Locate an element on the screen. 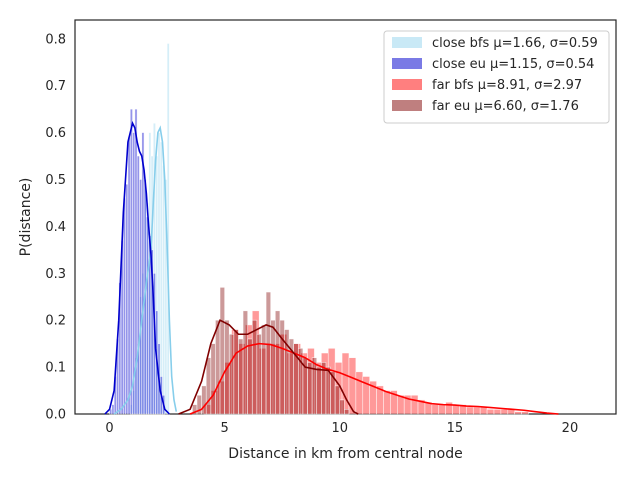 This screenshot has width=640, height=480. legend-entry: far bfs μ=8.91, σ=2.97 is located at coordinates (487, 85).